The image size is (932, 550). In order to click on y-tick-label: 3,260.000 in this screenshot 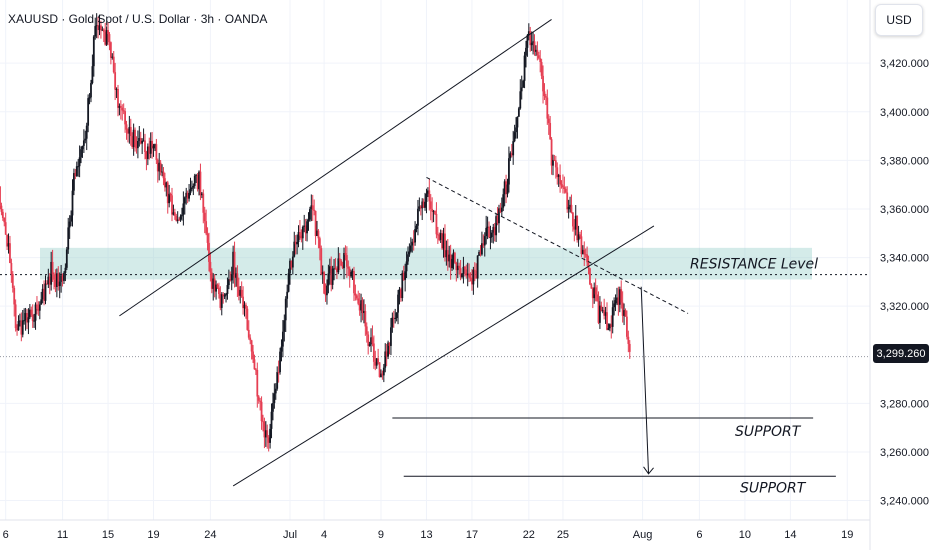, I will do `click(904, 453)`.